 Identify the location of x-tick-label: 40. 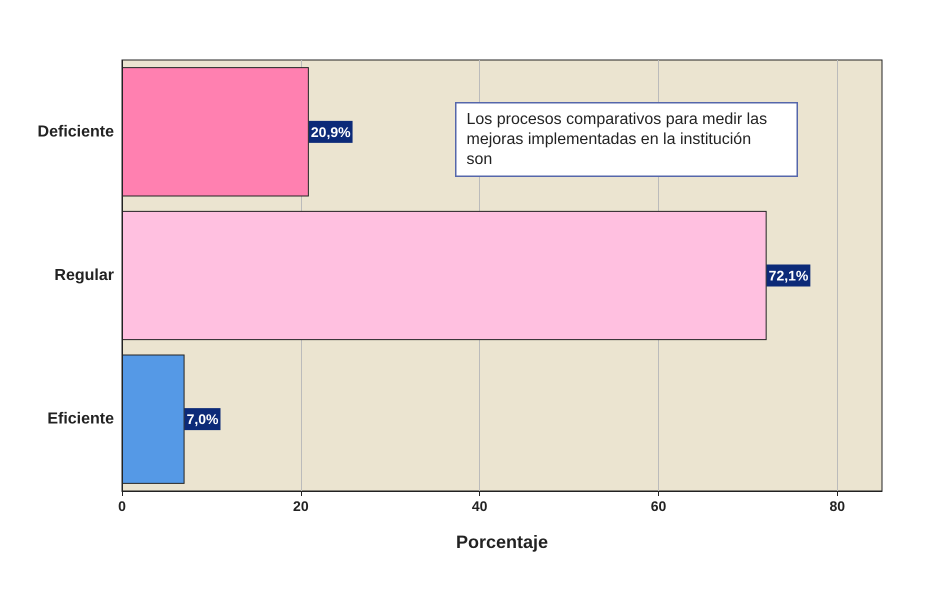
(480, 506).